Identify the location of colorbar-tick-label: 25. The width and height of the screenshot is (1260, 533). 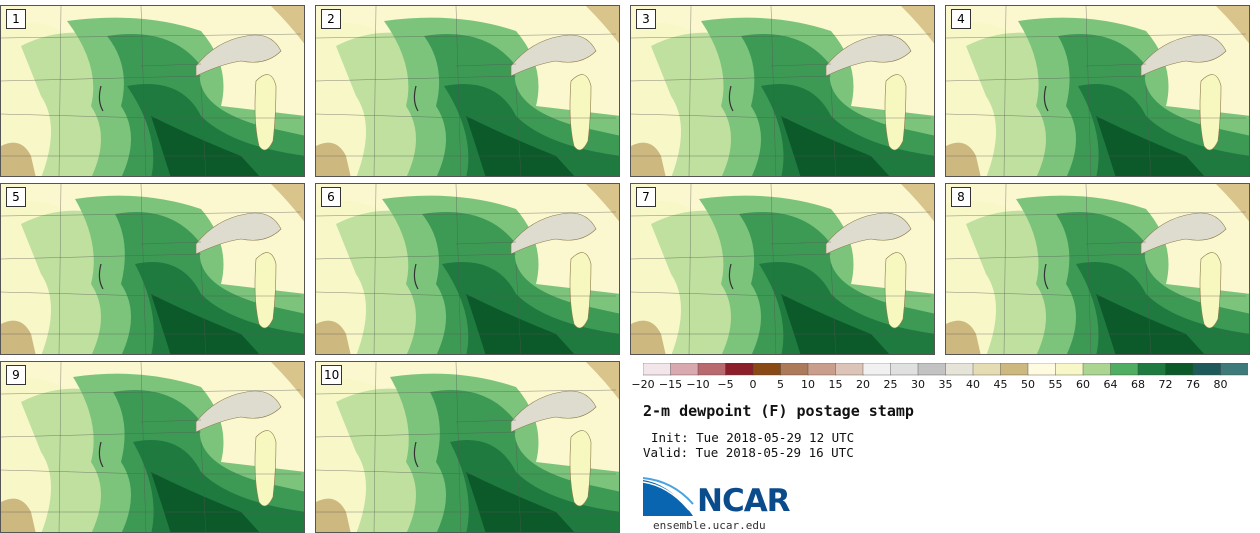
(890, 384).